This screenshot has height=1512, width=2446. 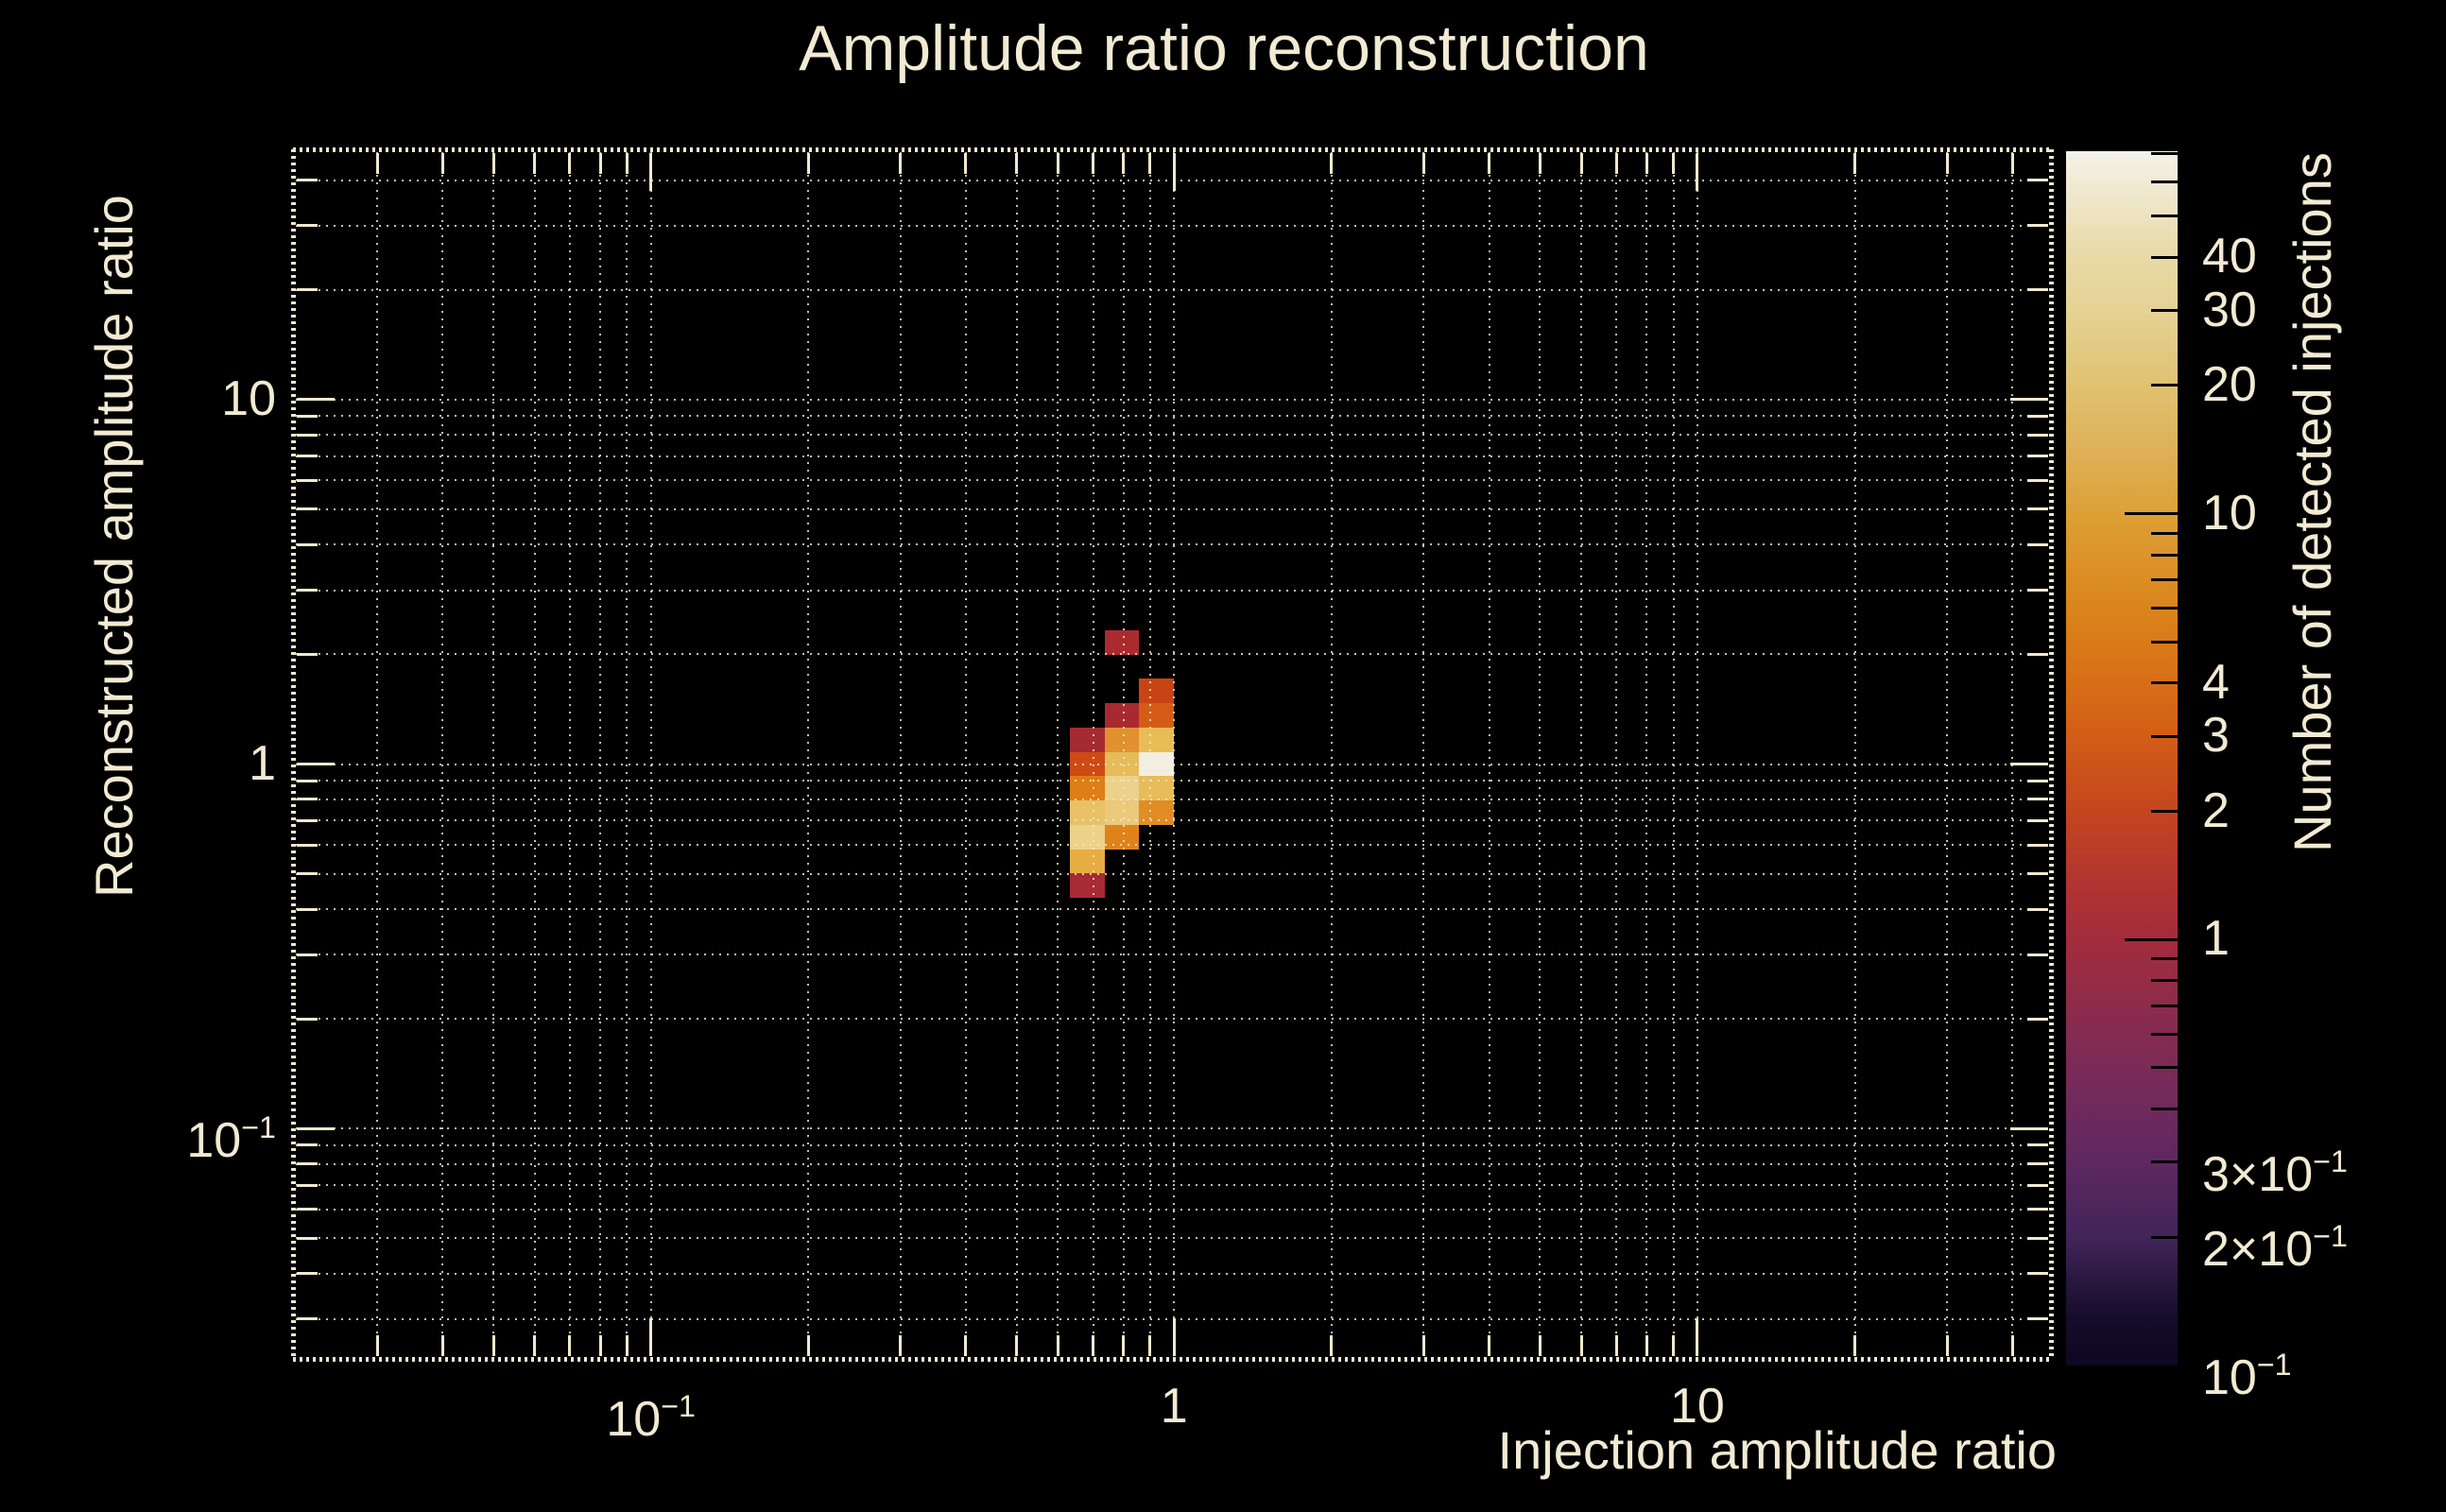 I want to click on colorbar-tick-major, so click(x=2151, y=939).